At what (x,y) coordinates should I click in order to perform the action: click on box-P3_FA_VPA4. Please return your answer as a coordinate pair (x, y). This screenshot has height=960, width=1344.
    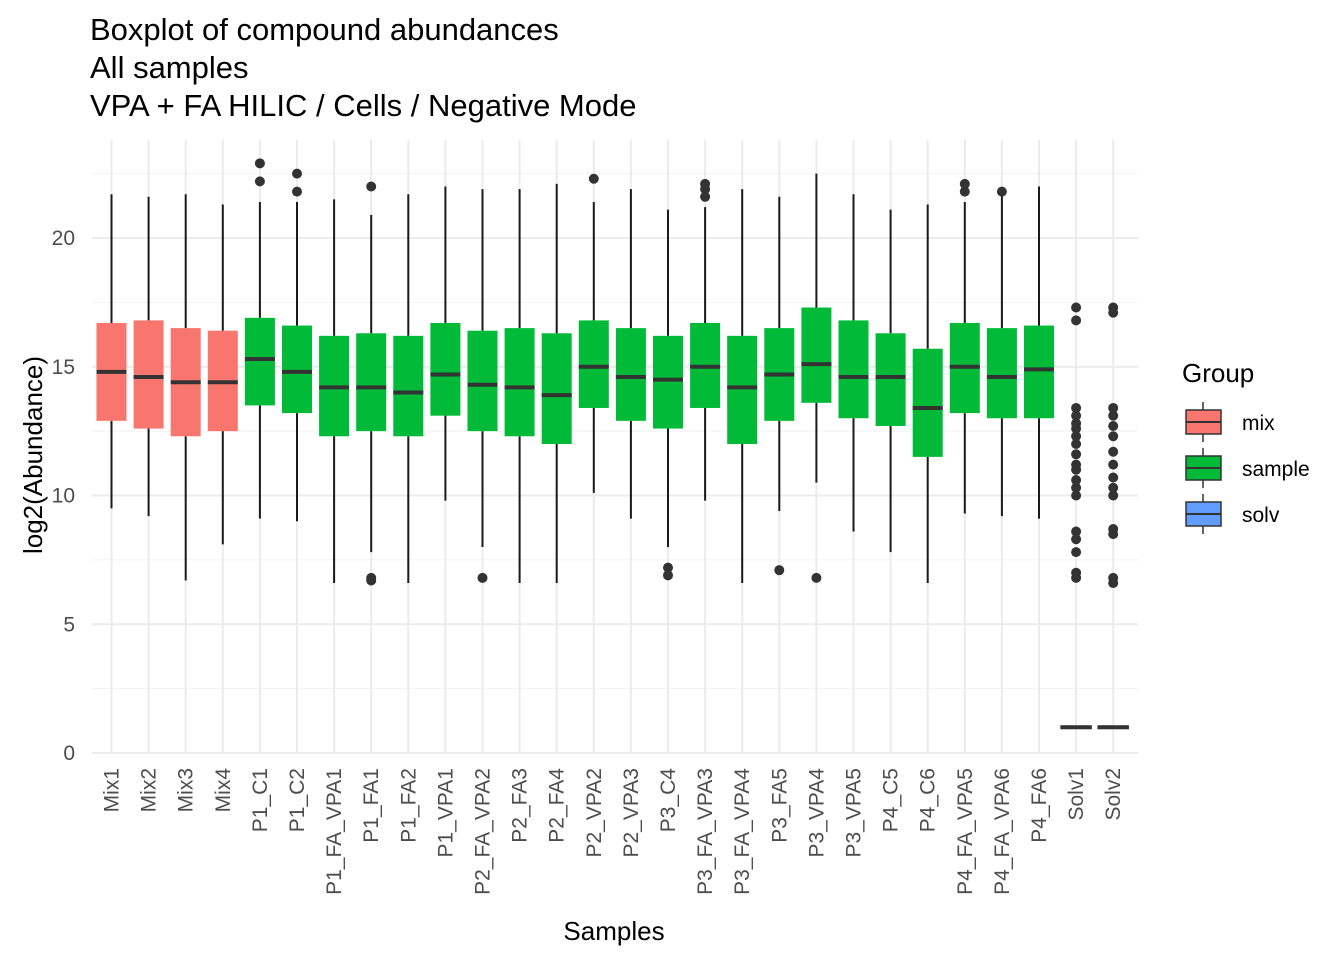
    Looking at the image, I should click on (742, 386).